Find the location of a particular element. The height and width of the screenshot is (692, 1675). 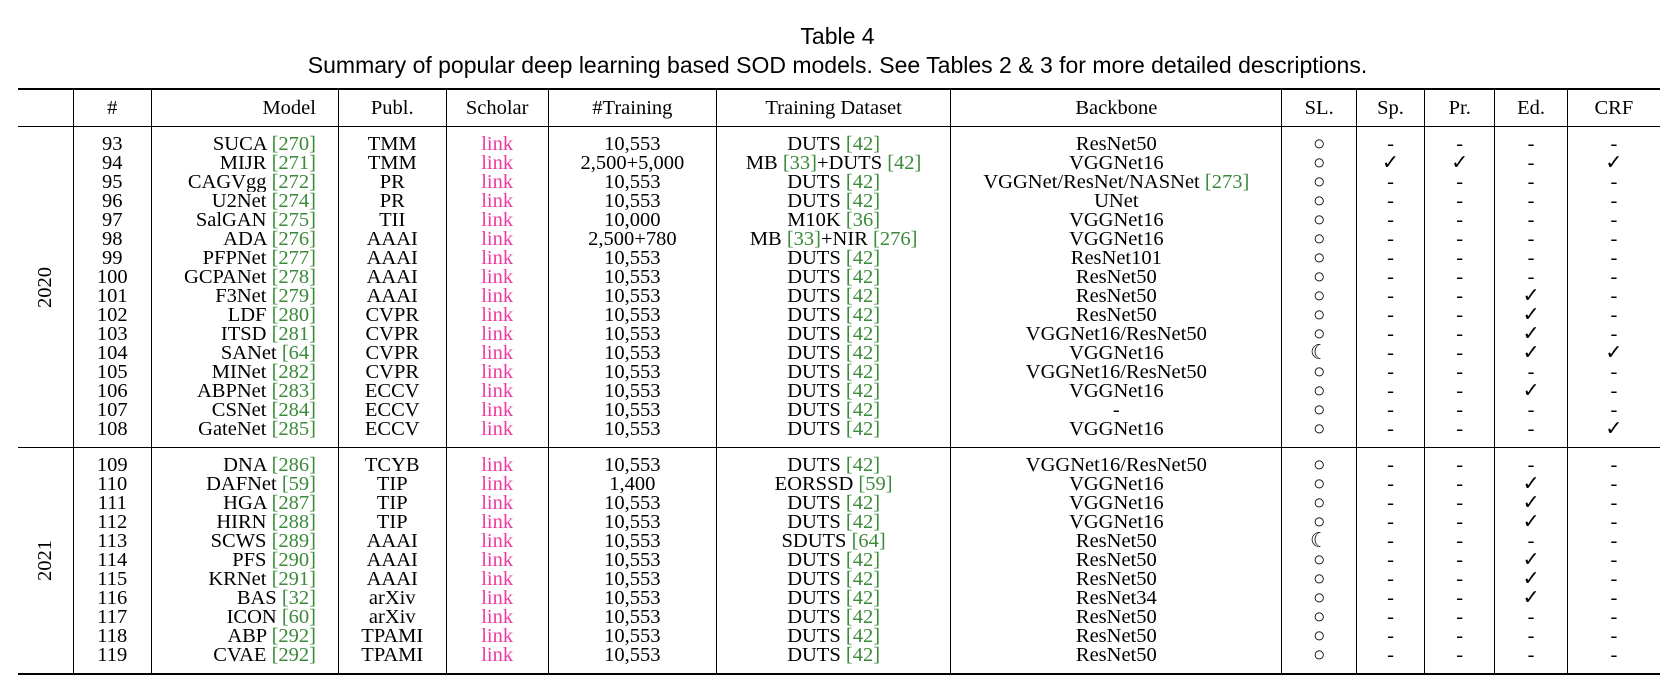

cell-text: MB is located at coordinates (764, 163).